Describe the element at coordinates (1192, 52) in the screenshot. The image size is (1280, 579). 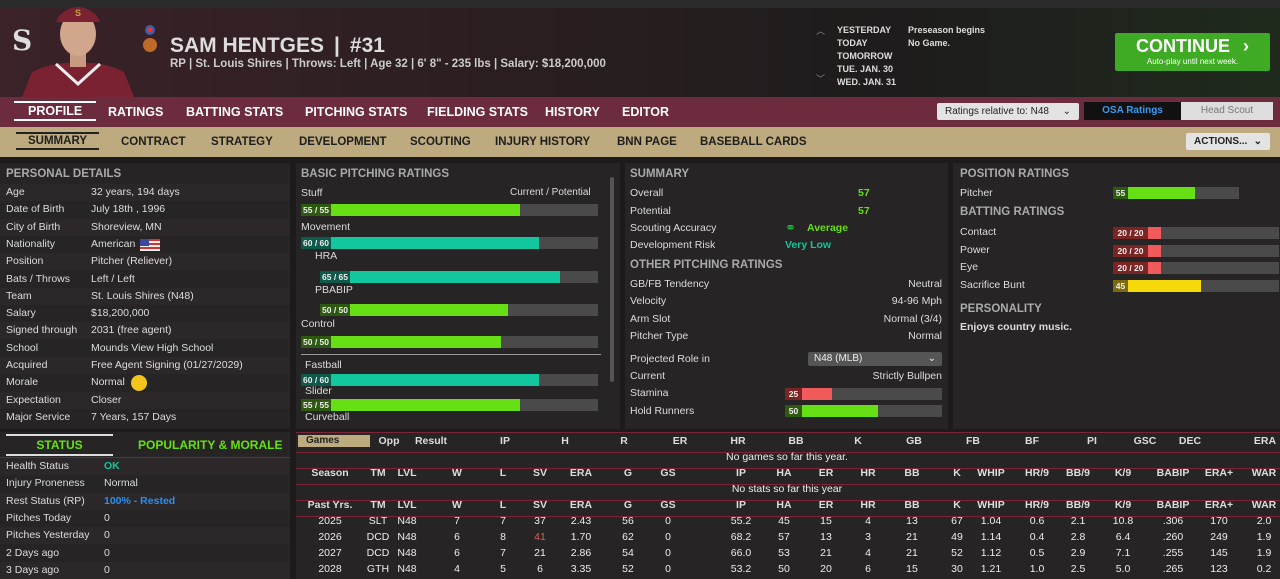
I see `continue-button: CONTINUE › Auto-play until next week.` at that location.